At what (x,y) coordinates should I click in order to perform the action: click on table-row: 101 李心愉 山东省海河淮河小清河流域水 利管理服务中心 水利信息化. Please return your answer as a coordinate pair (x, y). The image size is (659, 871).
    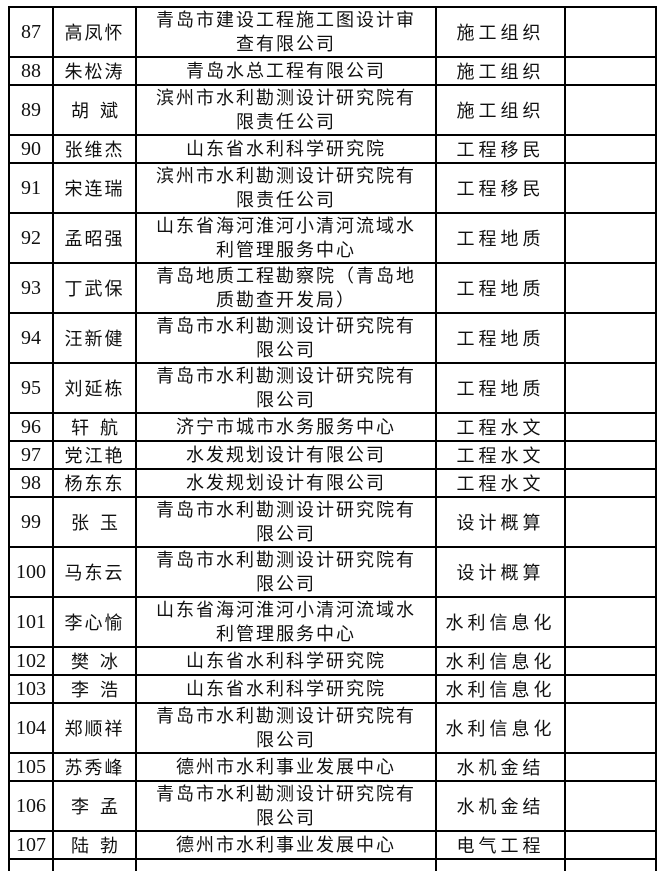
    Looking at the image, I should click on (332, 622).